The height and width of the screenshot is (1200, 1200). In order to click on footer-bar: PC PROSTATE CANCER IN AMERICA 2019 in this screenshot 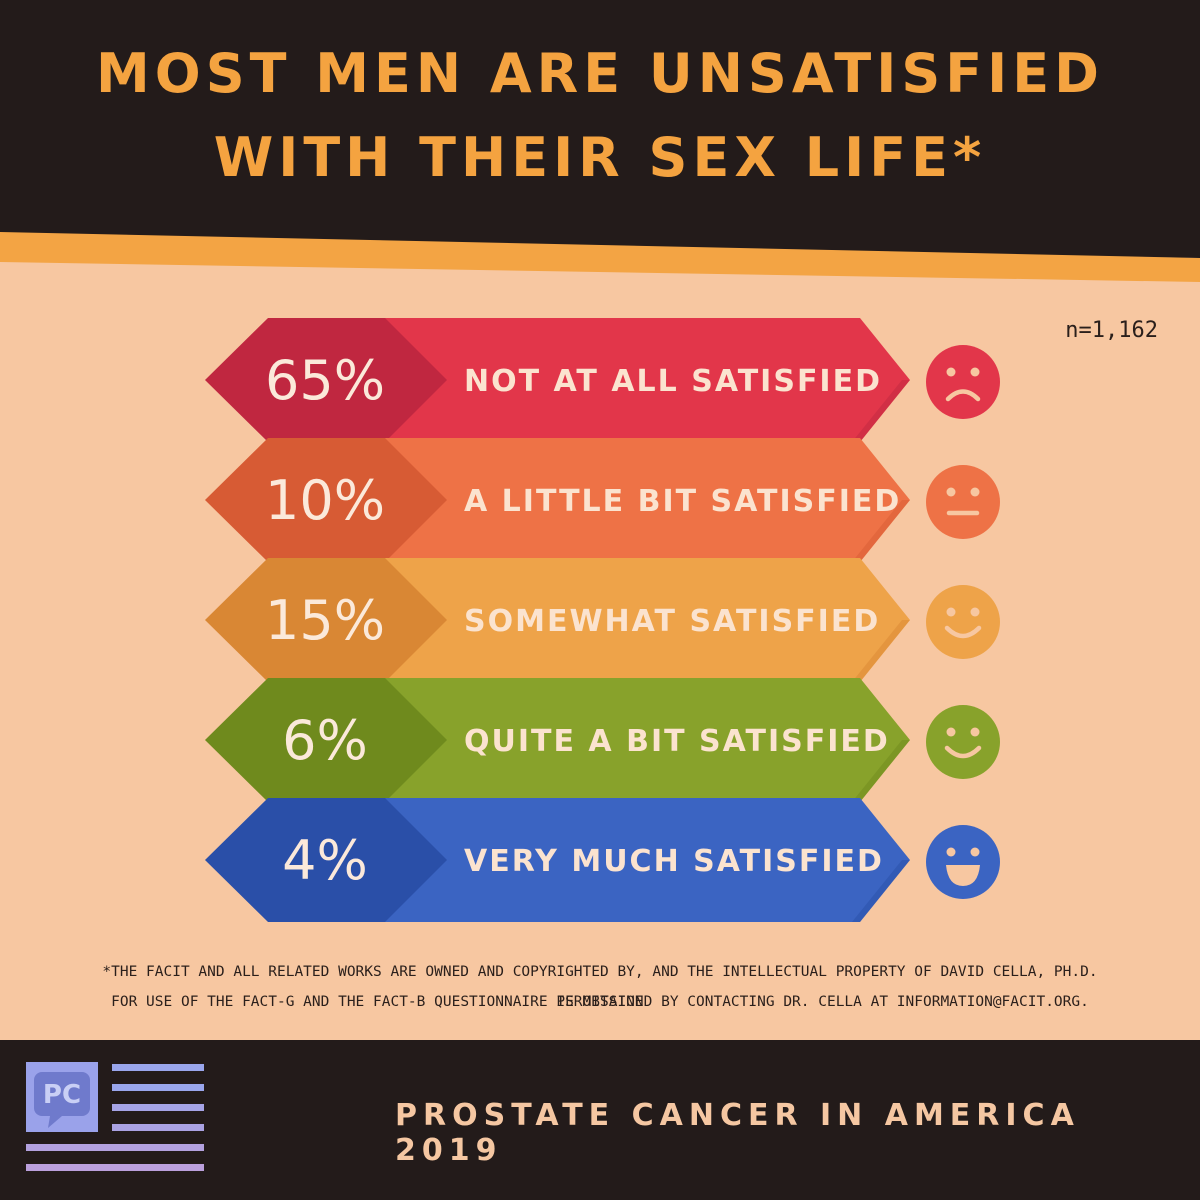, I will do `click(600, 1120)`.